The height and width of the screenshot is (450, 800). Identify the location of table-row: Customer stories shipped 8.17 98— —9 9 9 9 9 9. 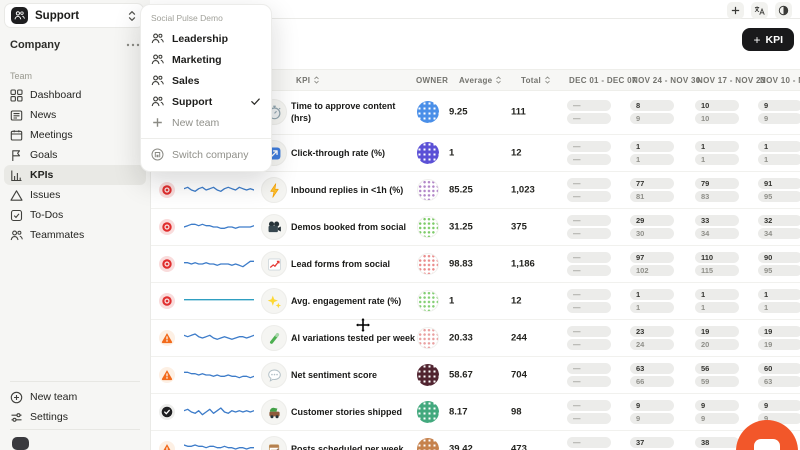
(475, 412).